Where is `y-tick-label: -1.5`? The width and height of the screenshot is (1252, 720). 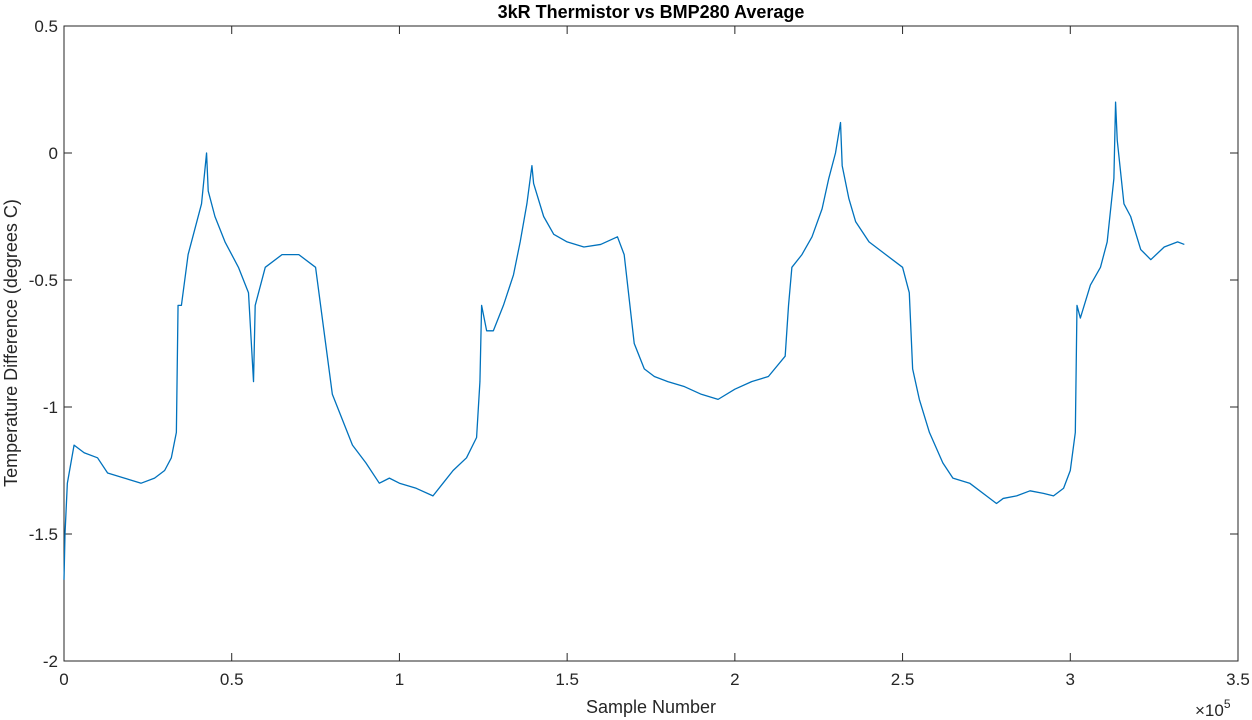 y-tick-label: -1.5 is located at coordinates (43, 534).